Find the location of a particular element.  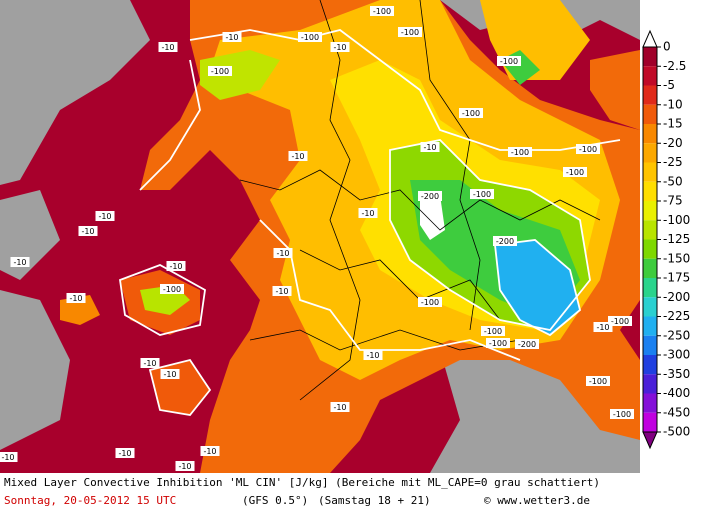

legend-label: -450 is located at coordinates (676, 412).